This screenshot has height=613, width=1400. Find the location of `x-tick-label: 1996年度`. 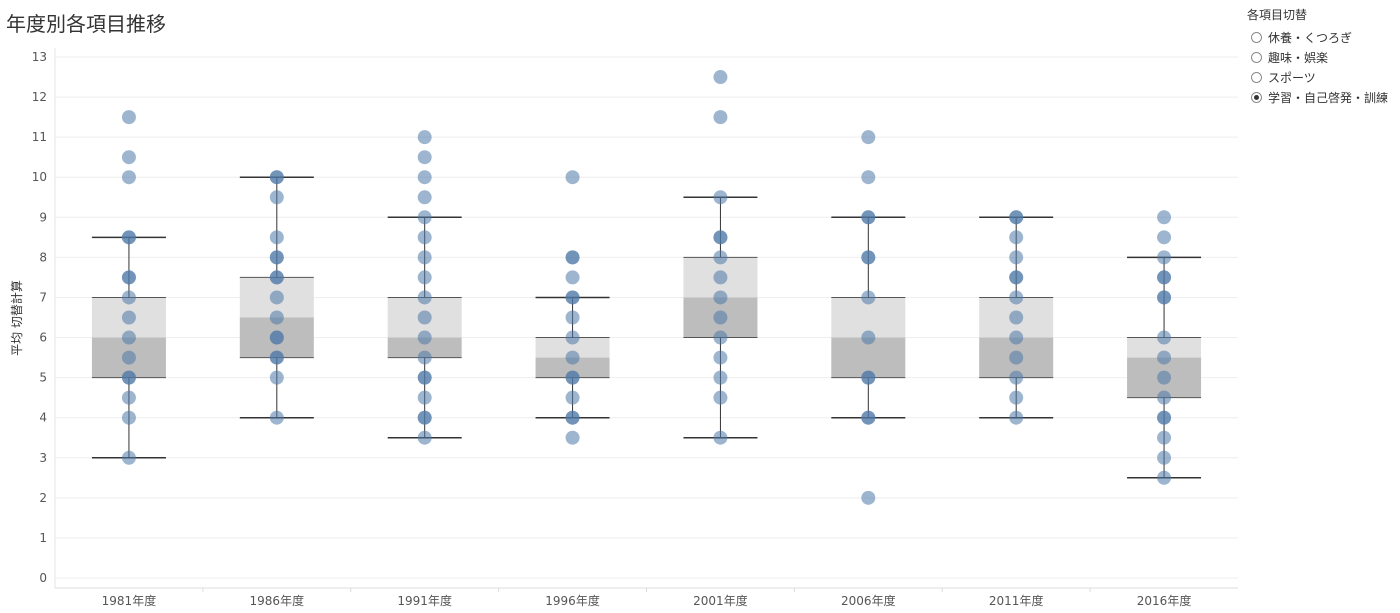

x-tick-label: 1996年度 is located at coordinates (572, 600).